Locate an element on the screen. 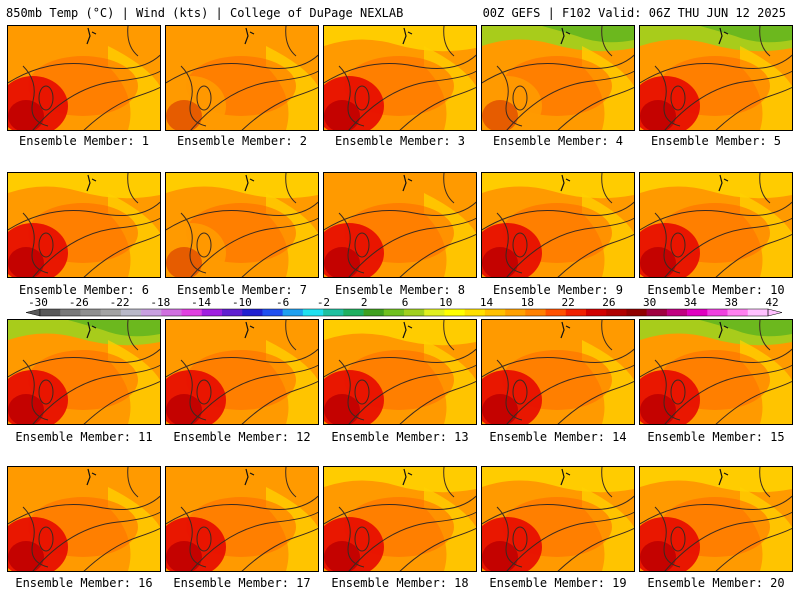  colorbar-tick-label: -22 is located at coordinates (120, 302).